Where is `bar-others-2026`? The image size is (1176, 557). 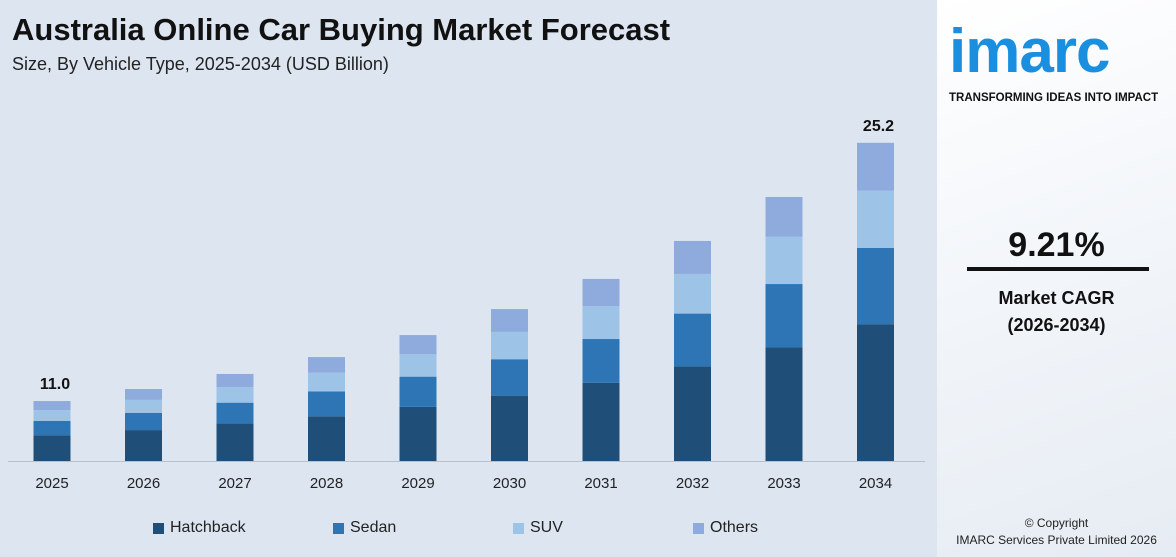 bar-others-2026 is located at coordinates (143, 394).